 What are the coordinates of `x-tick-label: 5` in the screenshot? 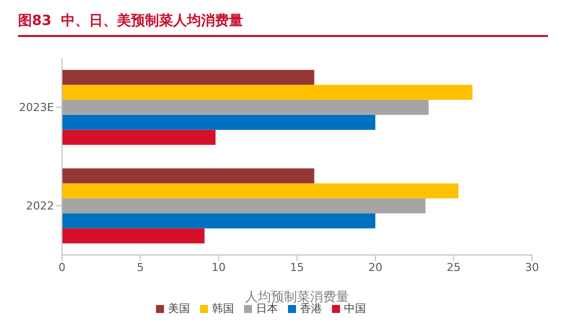 It's located at (140, 267).